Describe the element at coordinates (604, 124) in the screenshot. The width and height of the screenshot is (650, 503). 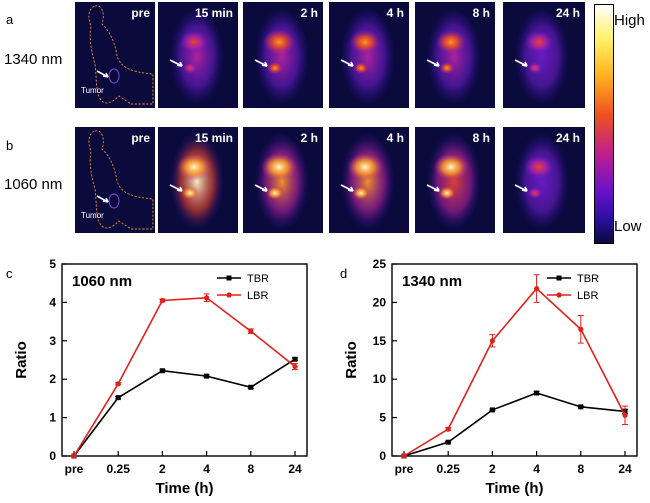
I see `colorbar` at that location.